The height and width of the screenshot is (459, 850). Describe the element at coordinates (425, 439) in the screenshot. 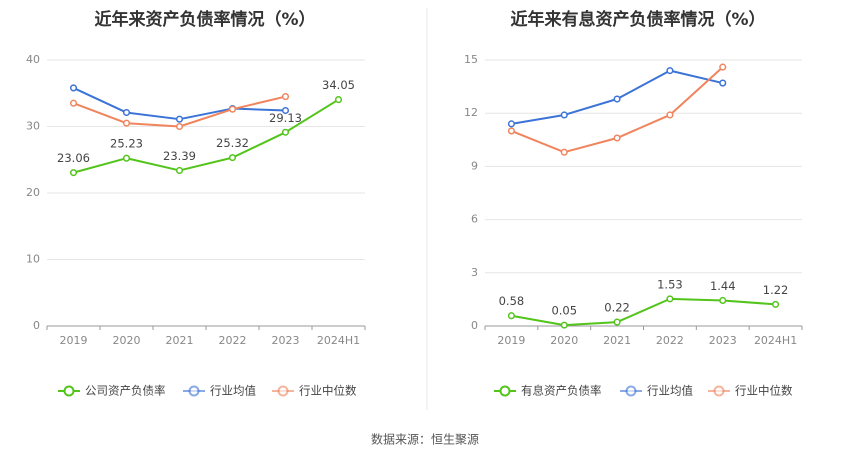

I see `source-note: 数据来源：恒生聚源` at that location.